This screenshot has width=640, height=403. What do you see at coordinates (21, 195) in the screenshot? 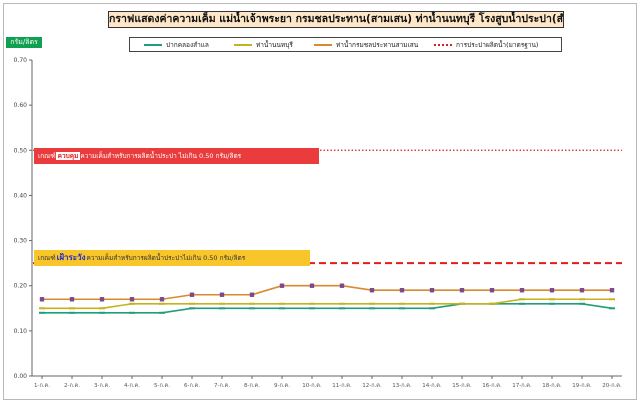
I see `y-tick-label: 0.40` at bounding box center [21, 195].